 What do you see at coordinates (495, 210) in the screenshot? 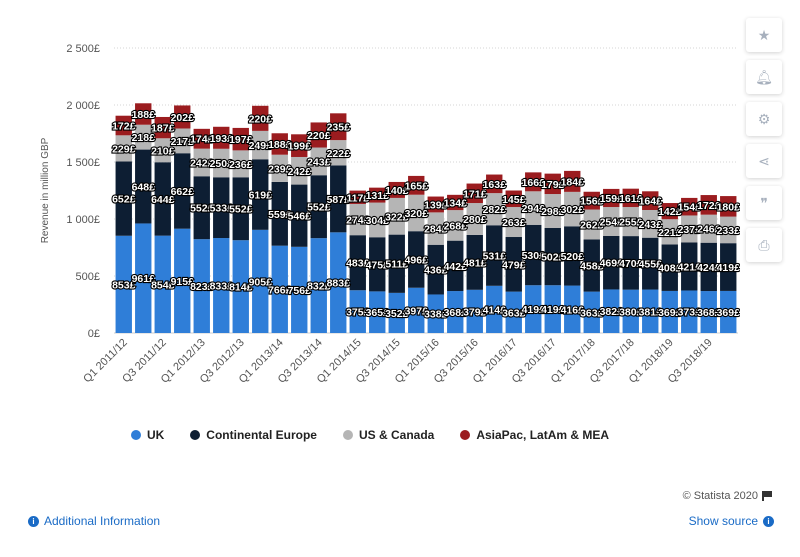
I see `data-label: 282£` at bounding box center [495, 210].